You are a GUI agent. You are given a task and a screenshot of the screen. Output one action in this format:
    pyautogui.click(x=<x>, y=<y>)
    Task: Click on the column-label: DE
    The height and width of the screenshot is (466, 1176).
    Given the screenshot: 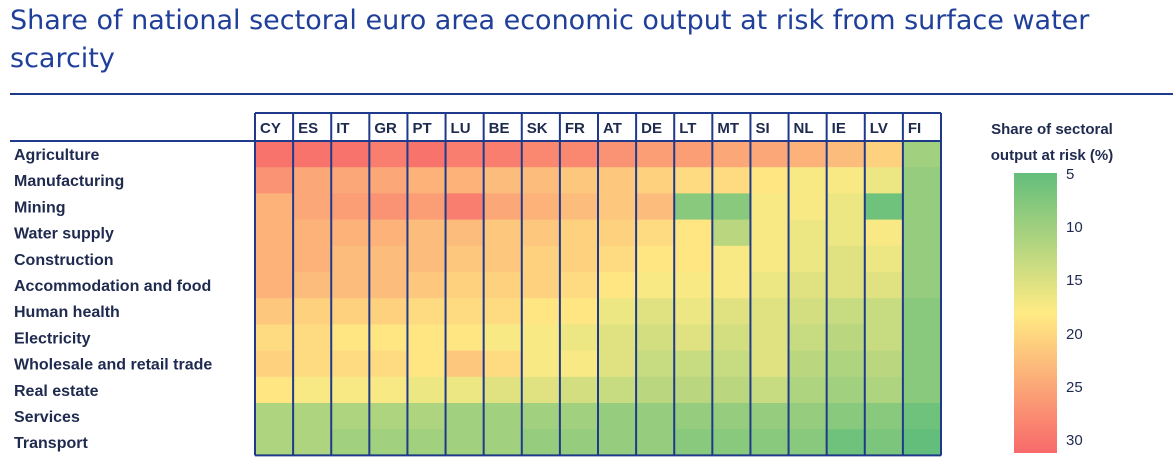 What is the action you would take?
    pyautogui.click(x=651, y=128)
    